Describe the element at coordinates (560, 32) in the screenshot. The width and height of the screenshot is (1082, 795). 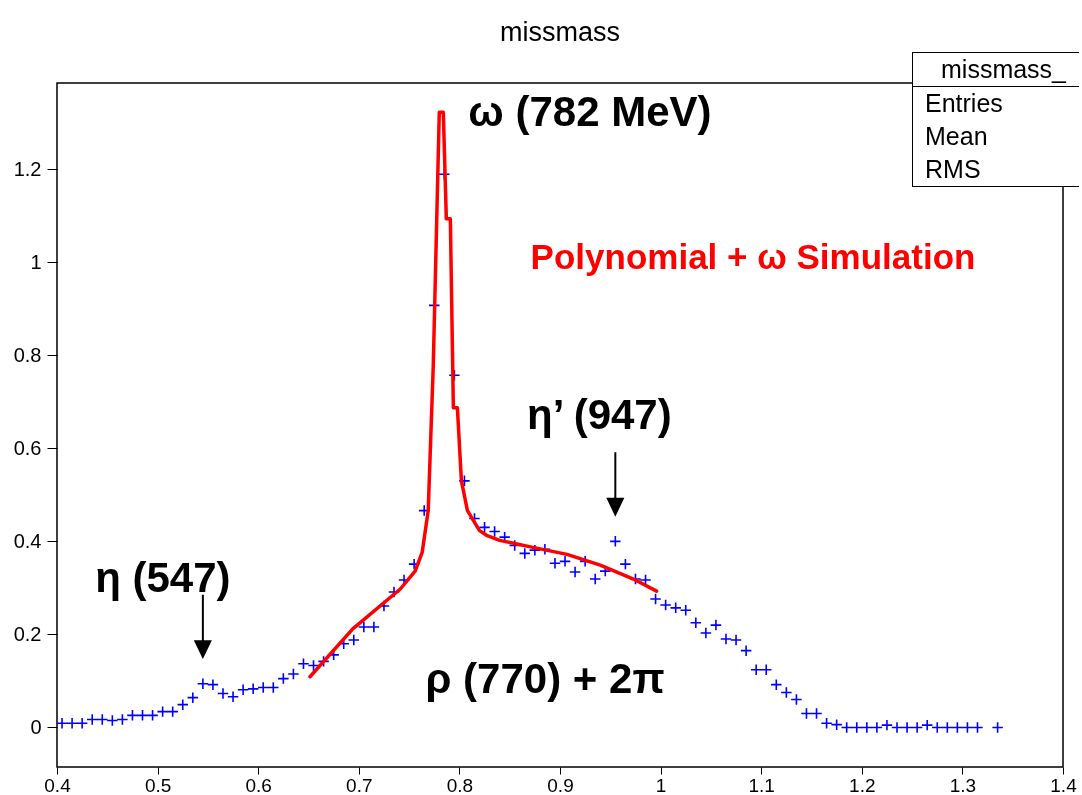
I see `chart-title: missmass` at that location.